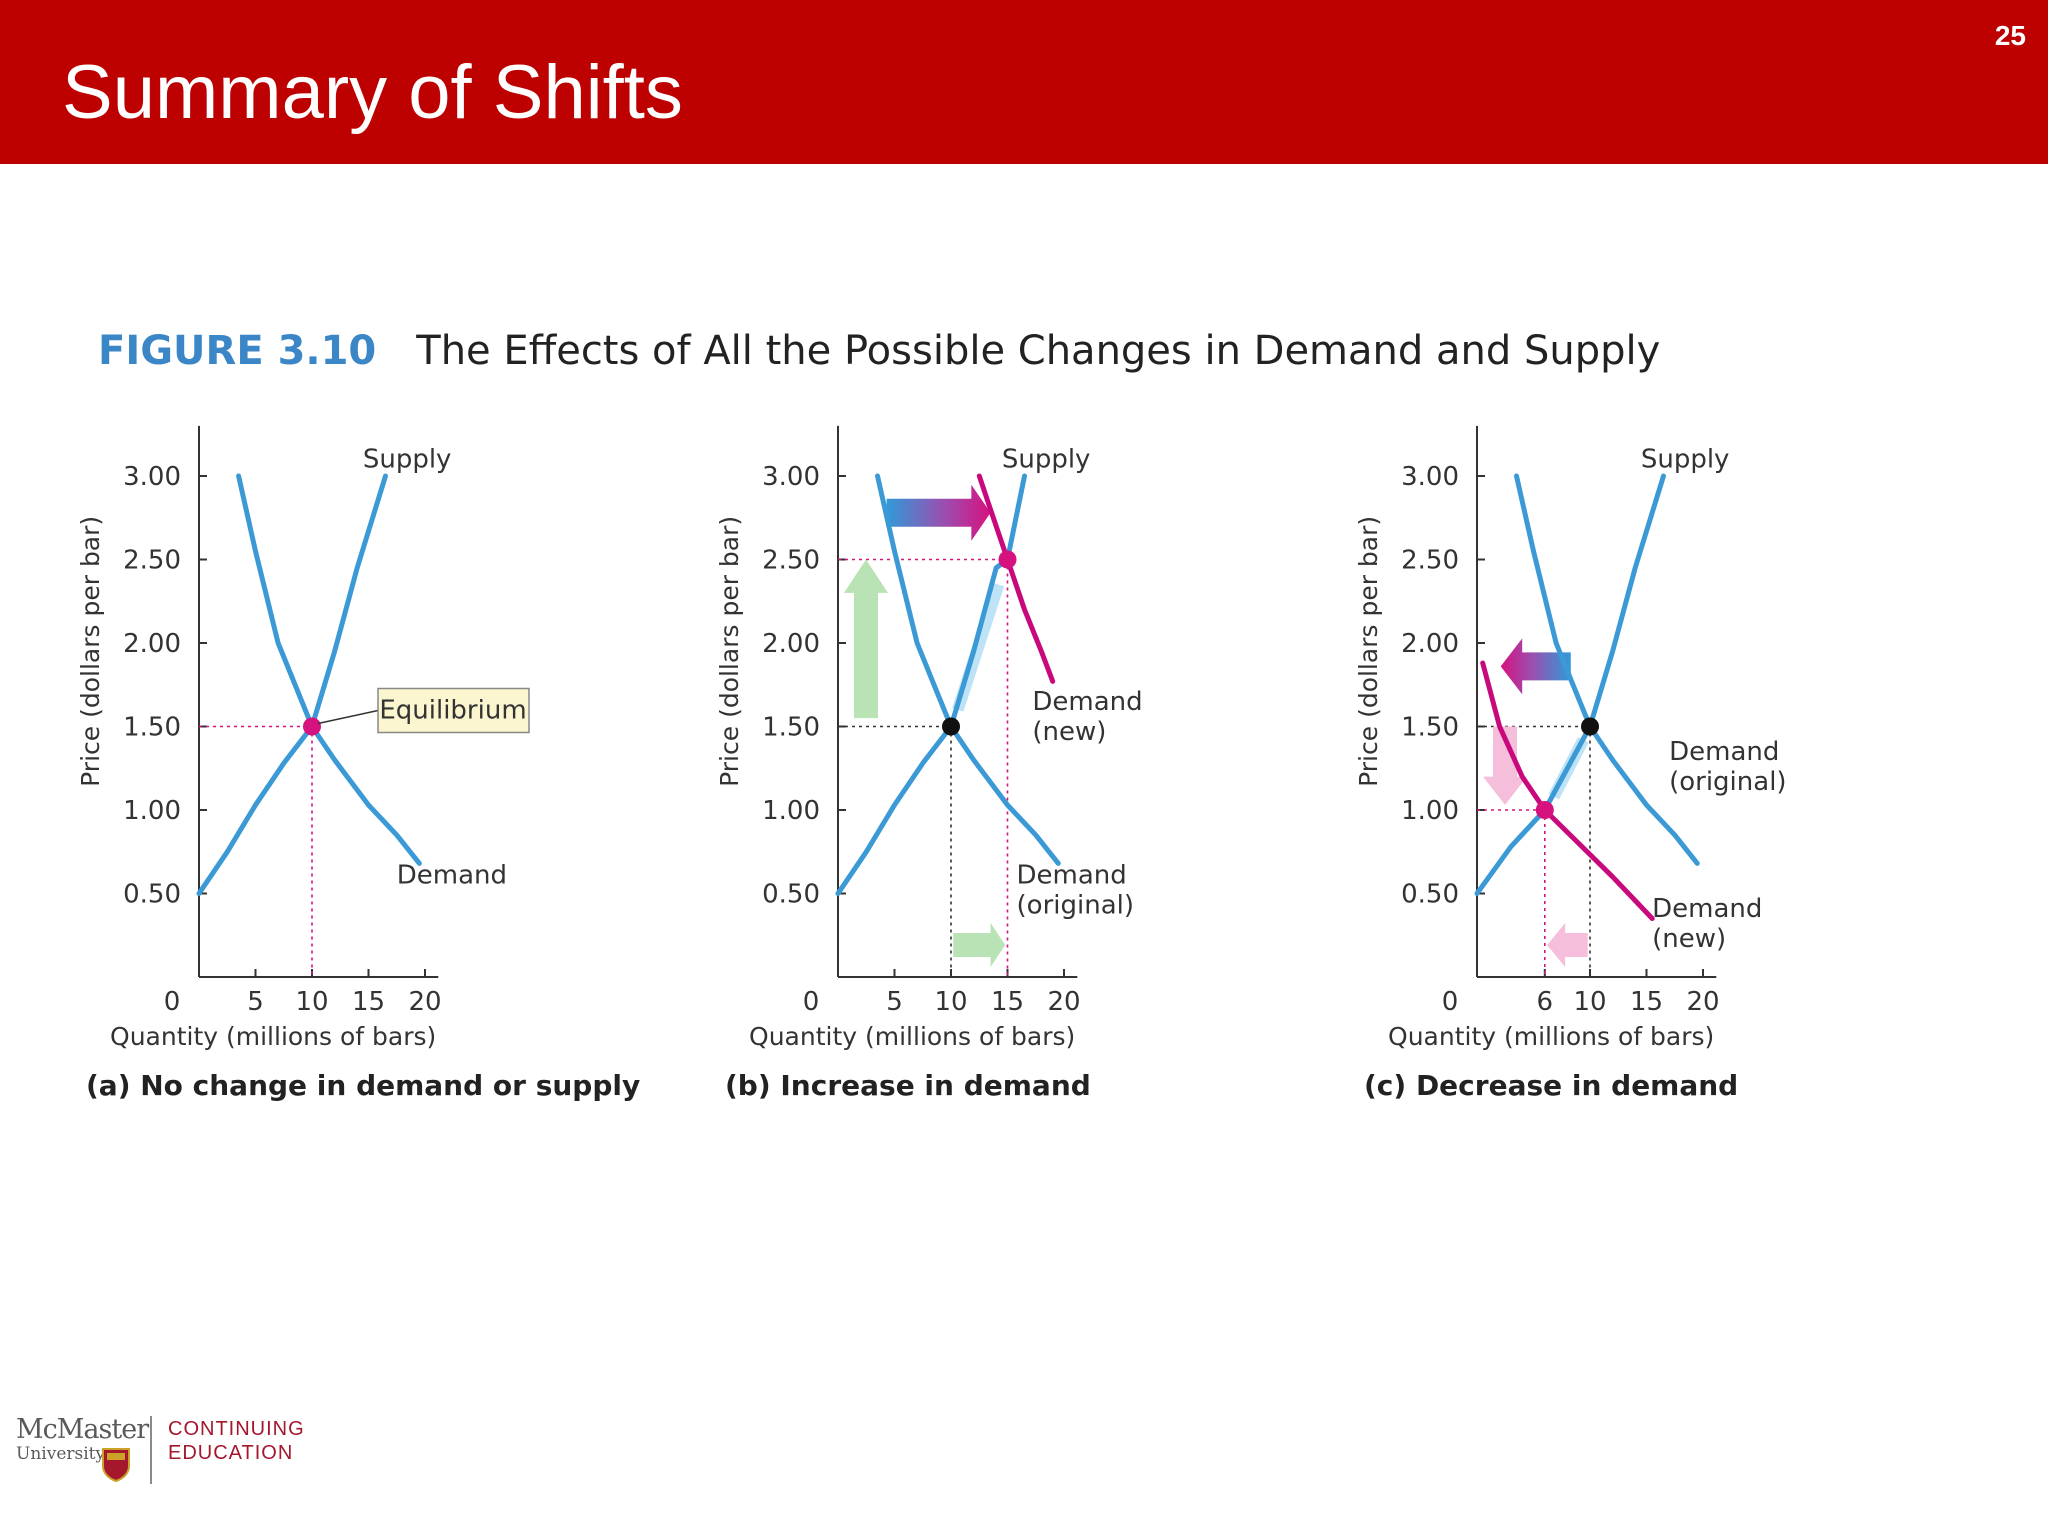  Describe the element at coordinates (1505, 765) in the screenshot. I see `price-decrease-arrow` at that location.